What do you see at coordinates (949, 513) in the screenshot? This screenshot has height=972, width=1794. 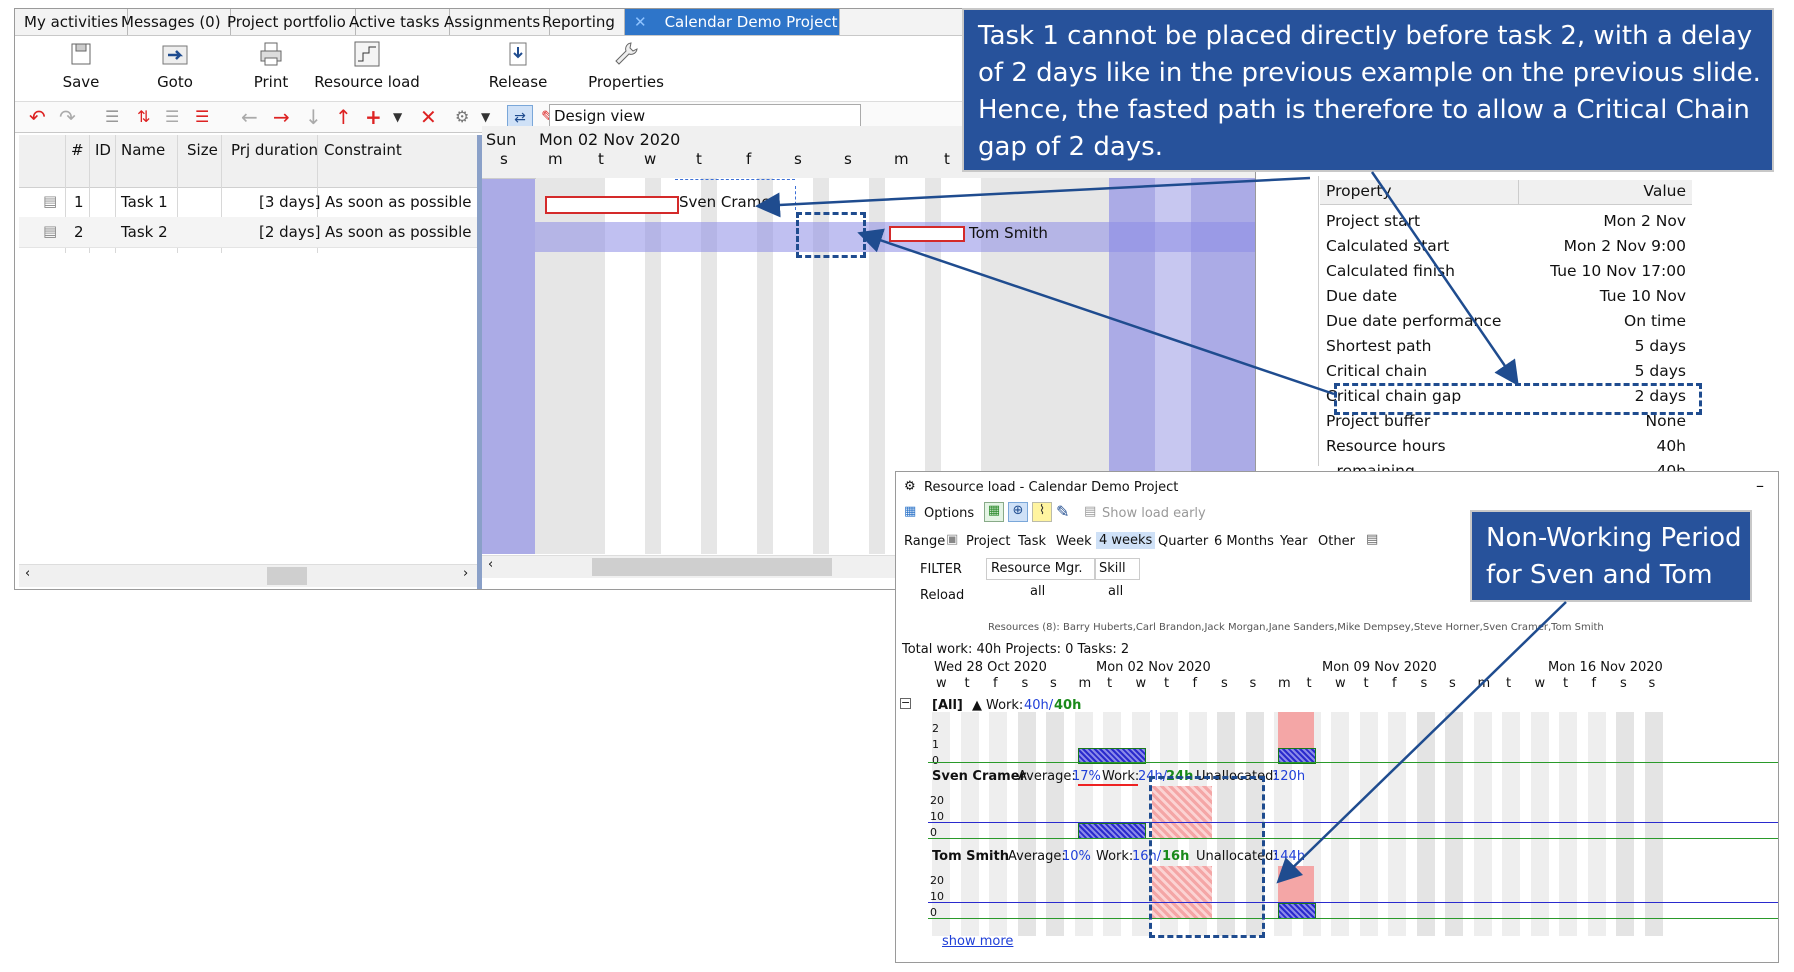 I see `options-button: Options` at bounding box center [949, 513].